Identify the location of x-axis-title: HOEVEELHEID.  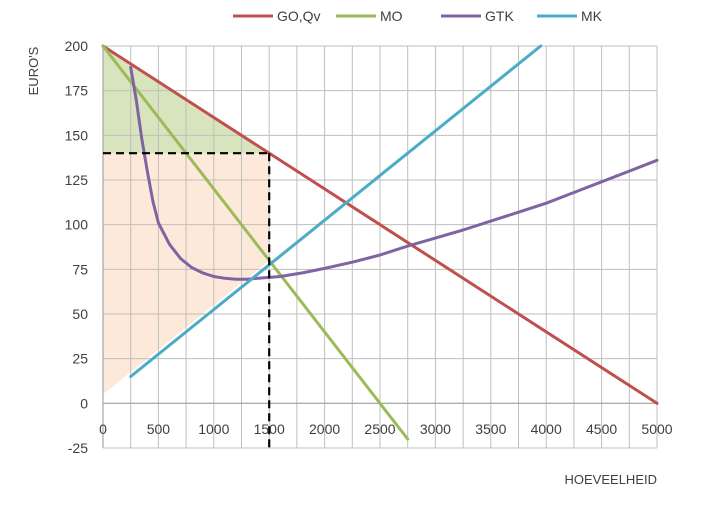
(611, 479).